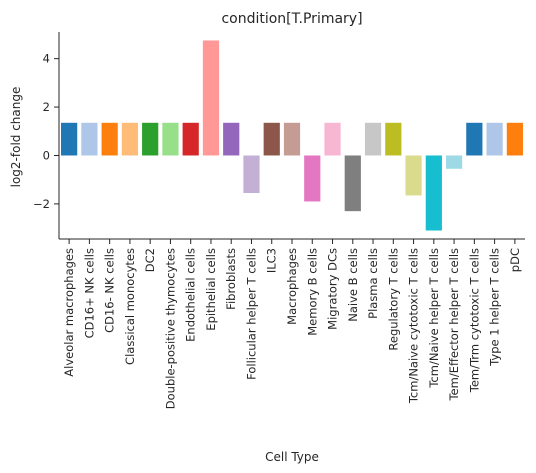 The width and height of the screenshot is (536, 473). What do you see at coordinates (474, 320) in the screenshot?
I see `x-tick-label: Tem/Trm cytotoxic T cells` at bounding box center [474, 320].